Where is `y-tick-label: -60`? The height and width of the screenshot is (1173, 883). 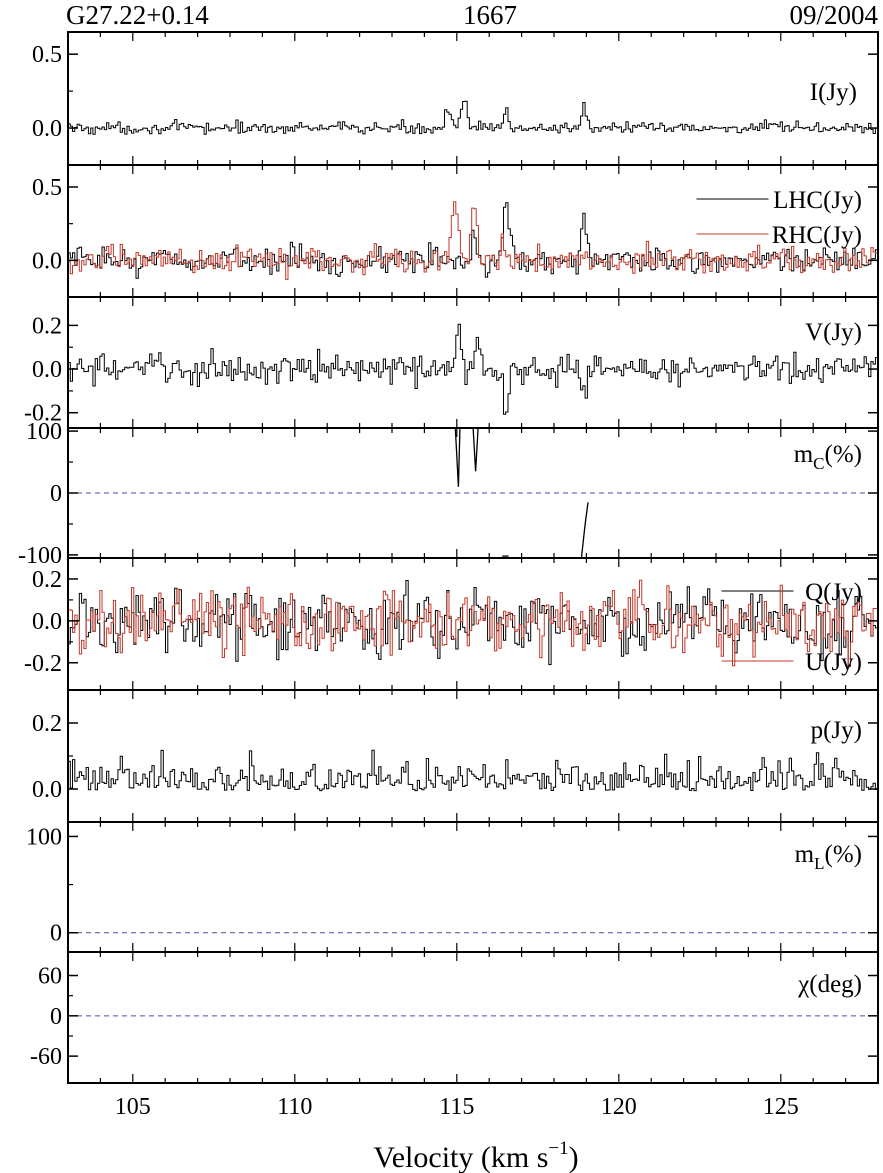
y-tick-label: -60 is located at coordinates (46, 1057).